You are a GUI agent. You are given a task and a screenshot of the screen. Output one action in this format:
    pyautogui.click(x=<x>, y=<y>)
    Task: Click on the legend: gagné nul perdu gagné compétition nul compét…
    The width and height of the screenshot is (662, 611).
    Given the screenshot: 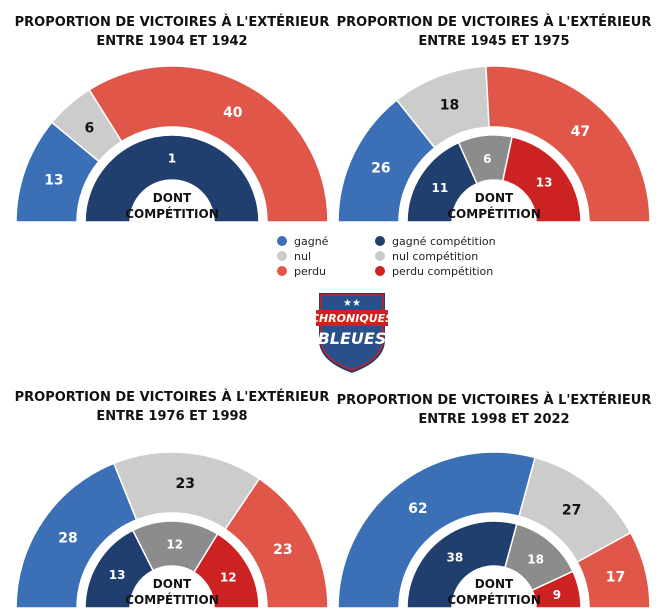 What is the action you would take?
    pyautogui.click(x=386, y=256)
    